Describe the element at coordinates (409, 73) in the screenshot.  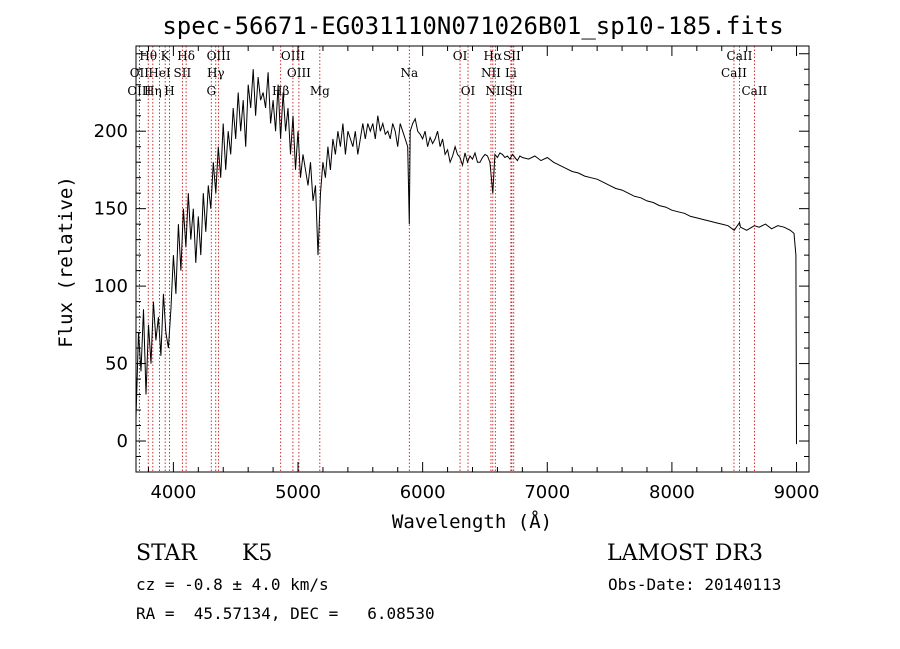
I see `spectral-line-label: Na` at that location.